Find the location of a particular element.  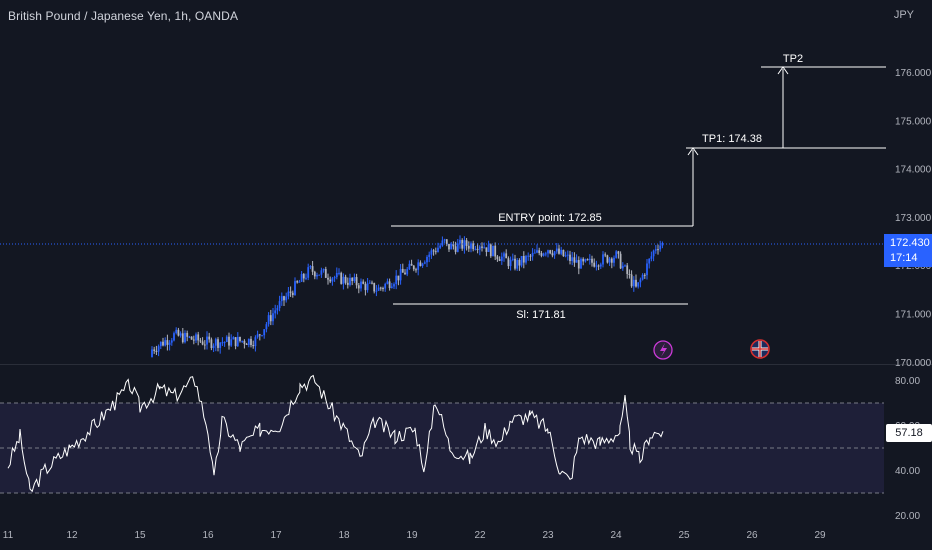

tp1-label: TP1: 174.38 is located at coordinates (732, 139).